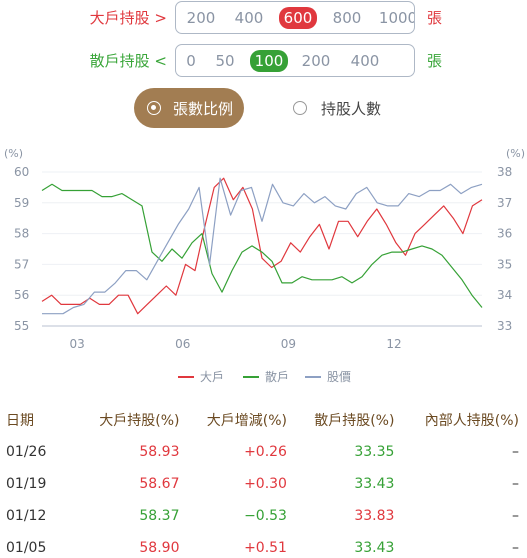 The height and width of the screenshot is (558, 527). Describe the element at coordinates (13, 153) in the screenshot. I see `left-axis-unit: (%)` at that location.